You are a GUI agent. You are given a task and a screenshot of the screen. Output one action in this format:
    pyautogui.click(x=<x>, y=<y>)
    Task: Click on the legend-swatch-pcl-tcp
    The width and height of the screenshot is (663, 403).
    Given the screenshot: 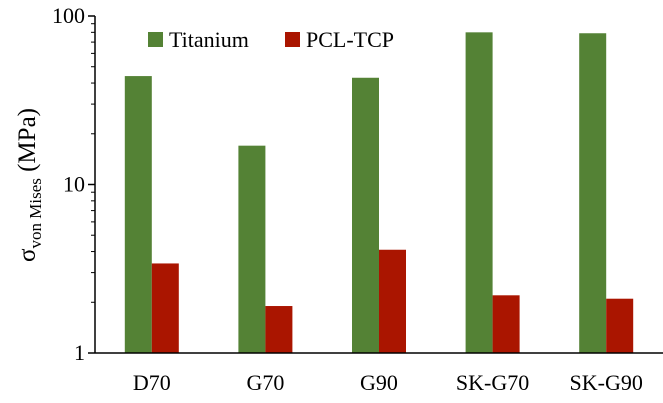 What is the action you would take?
    pyautogui.click(x=292, y=39)
    